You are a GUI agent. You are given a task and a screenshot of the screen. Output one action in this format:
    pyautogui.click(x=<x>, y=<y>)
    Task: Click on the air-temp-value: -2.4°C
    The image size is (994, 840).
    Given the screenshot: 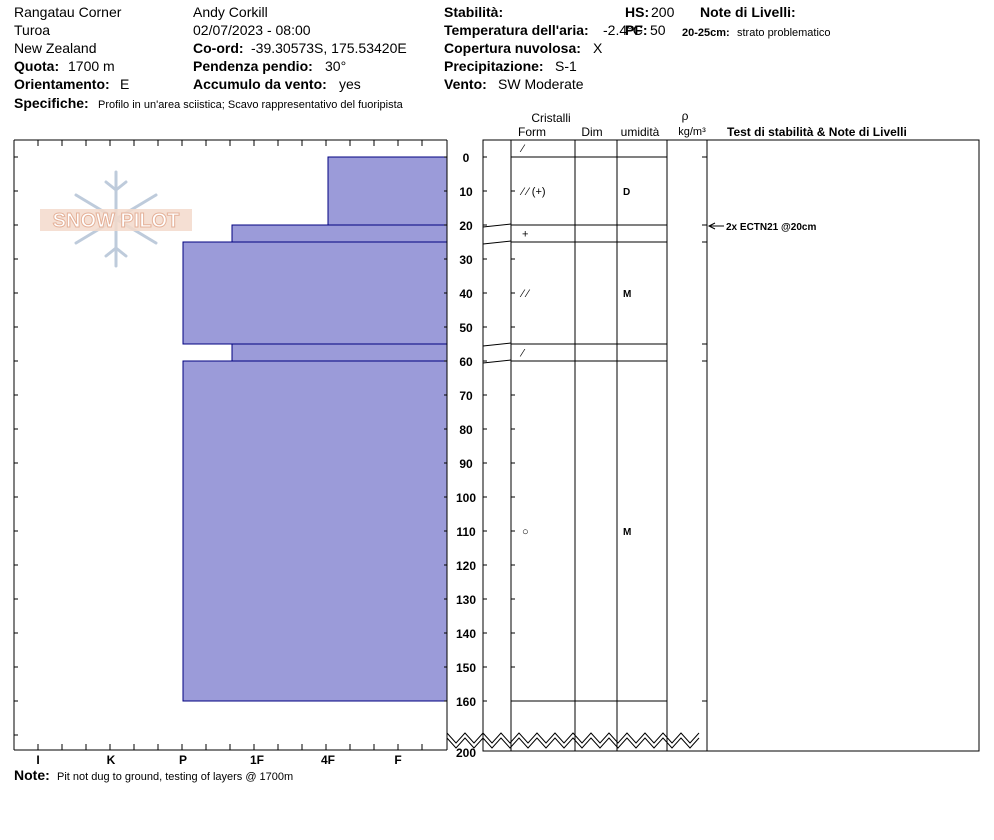 What is the action you would take?
    pyautogui.click(x=623, y=30)
    